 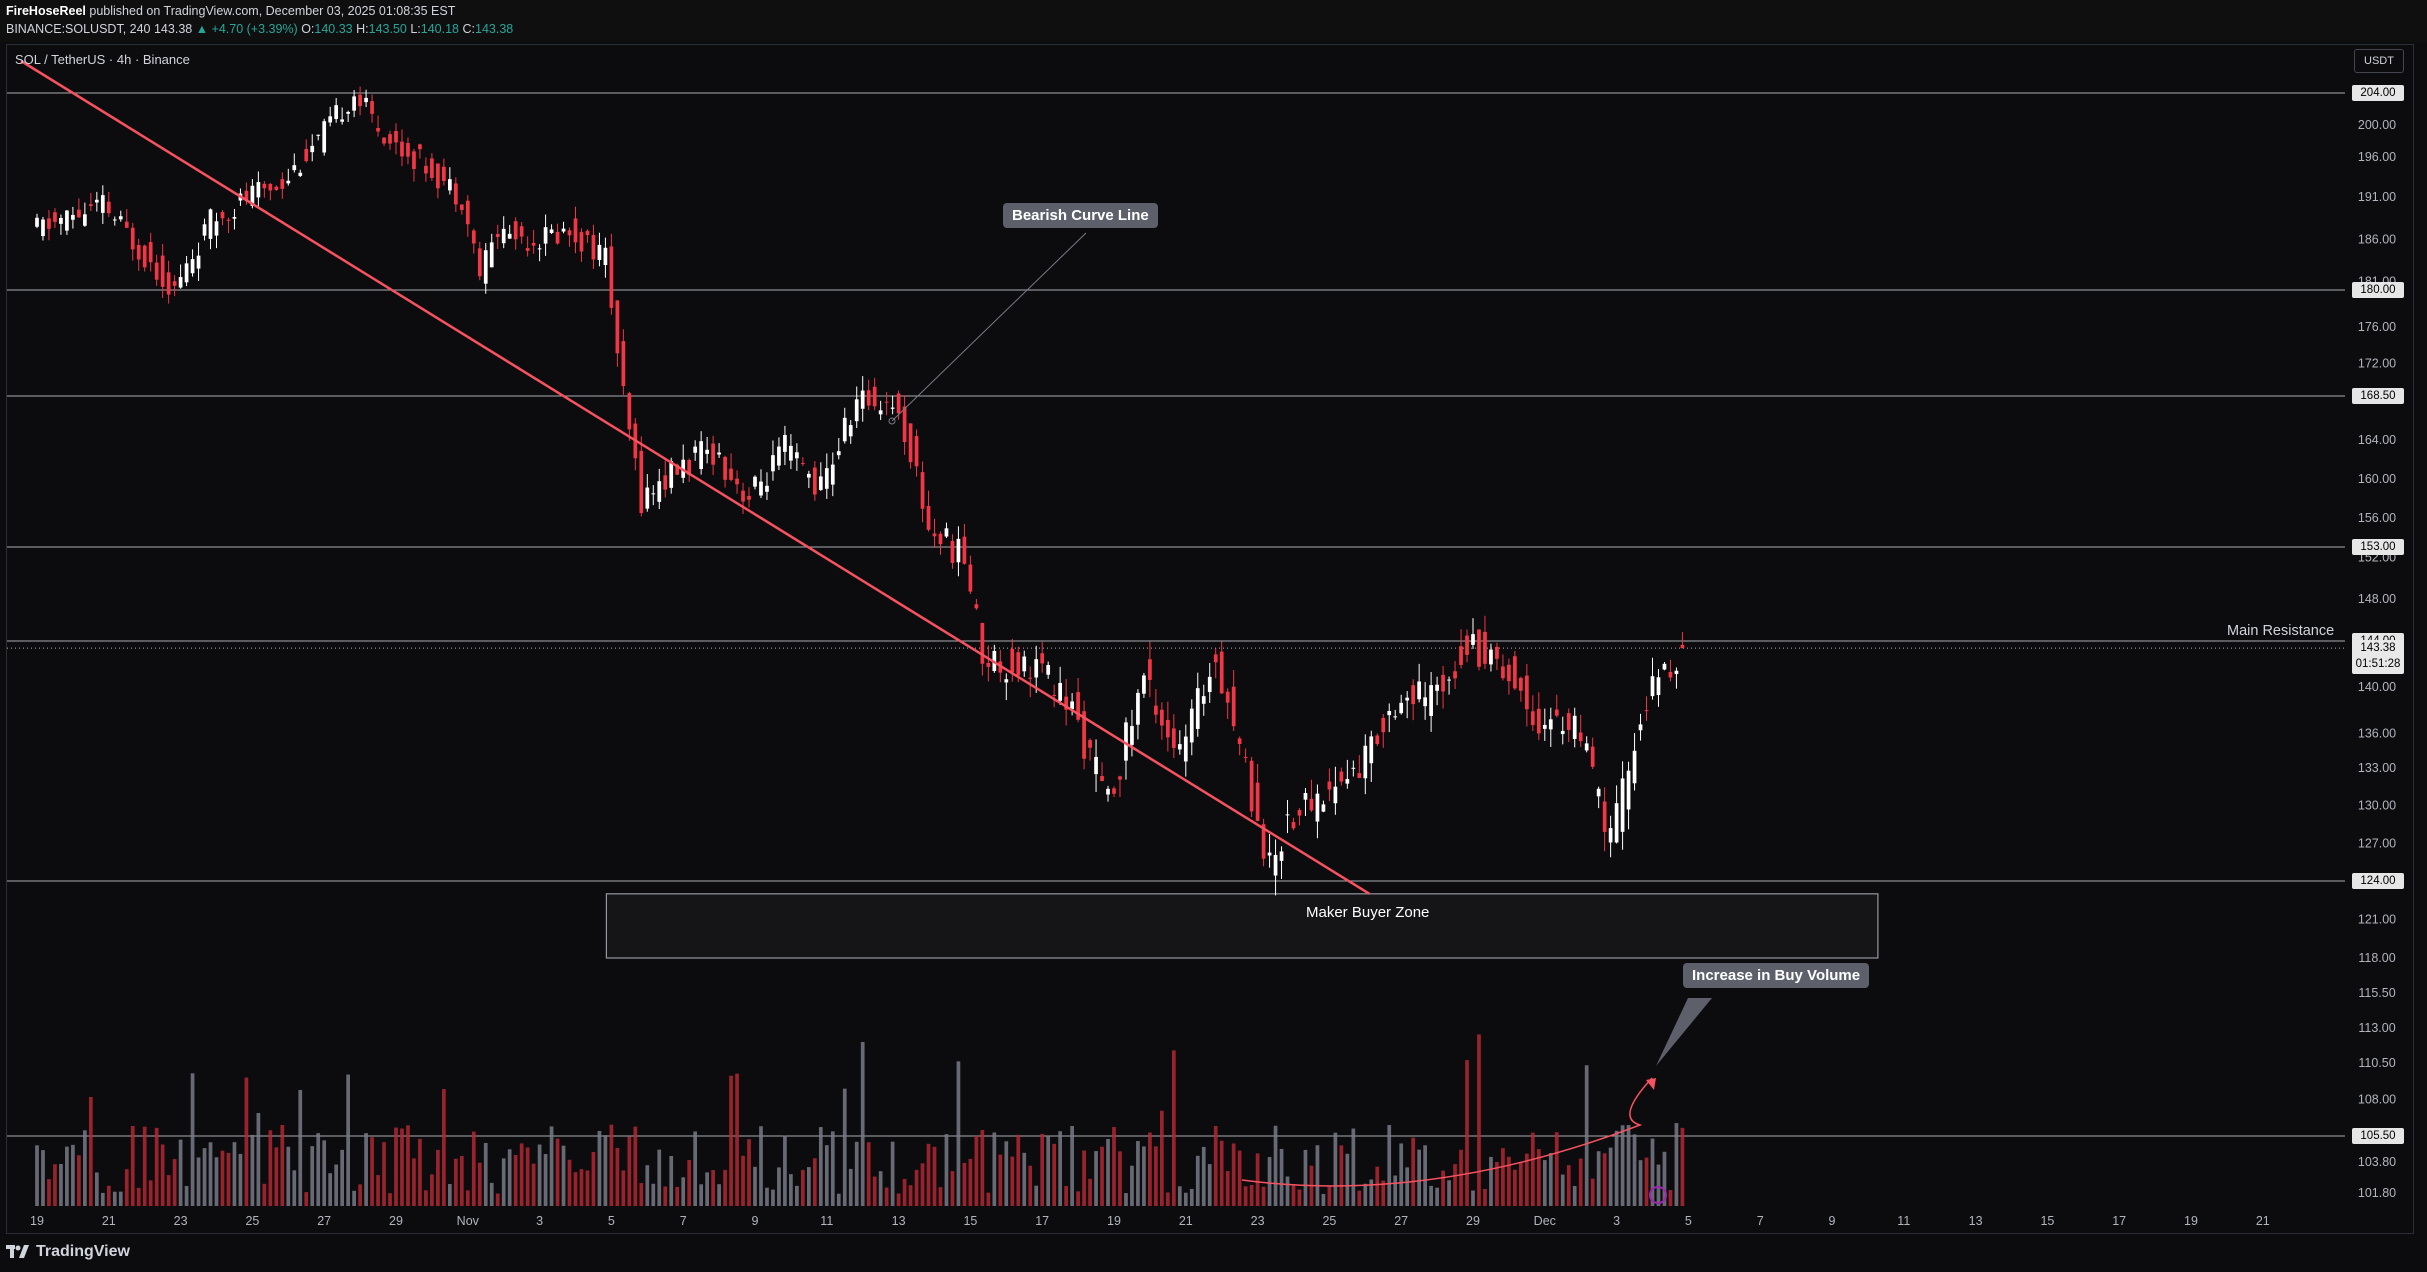 I want to click on volume-callout-tail, so click(x=1684, y=1032).